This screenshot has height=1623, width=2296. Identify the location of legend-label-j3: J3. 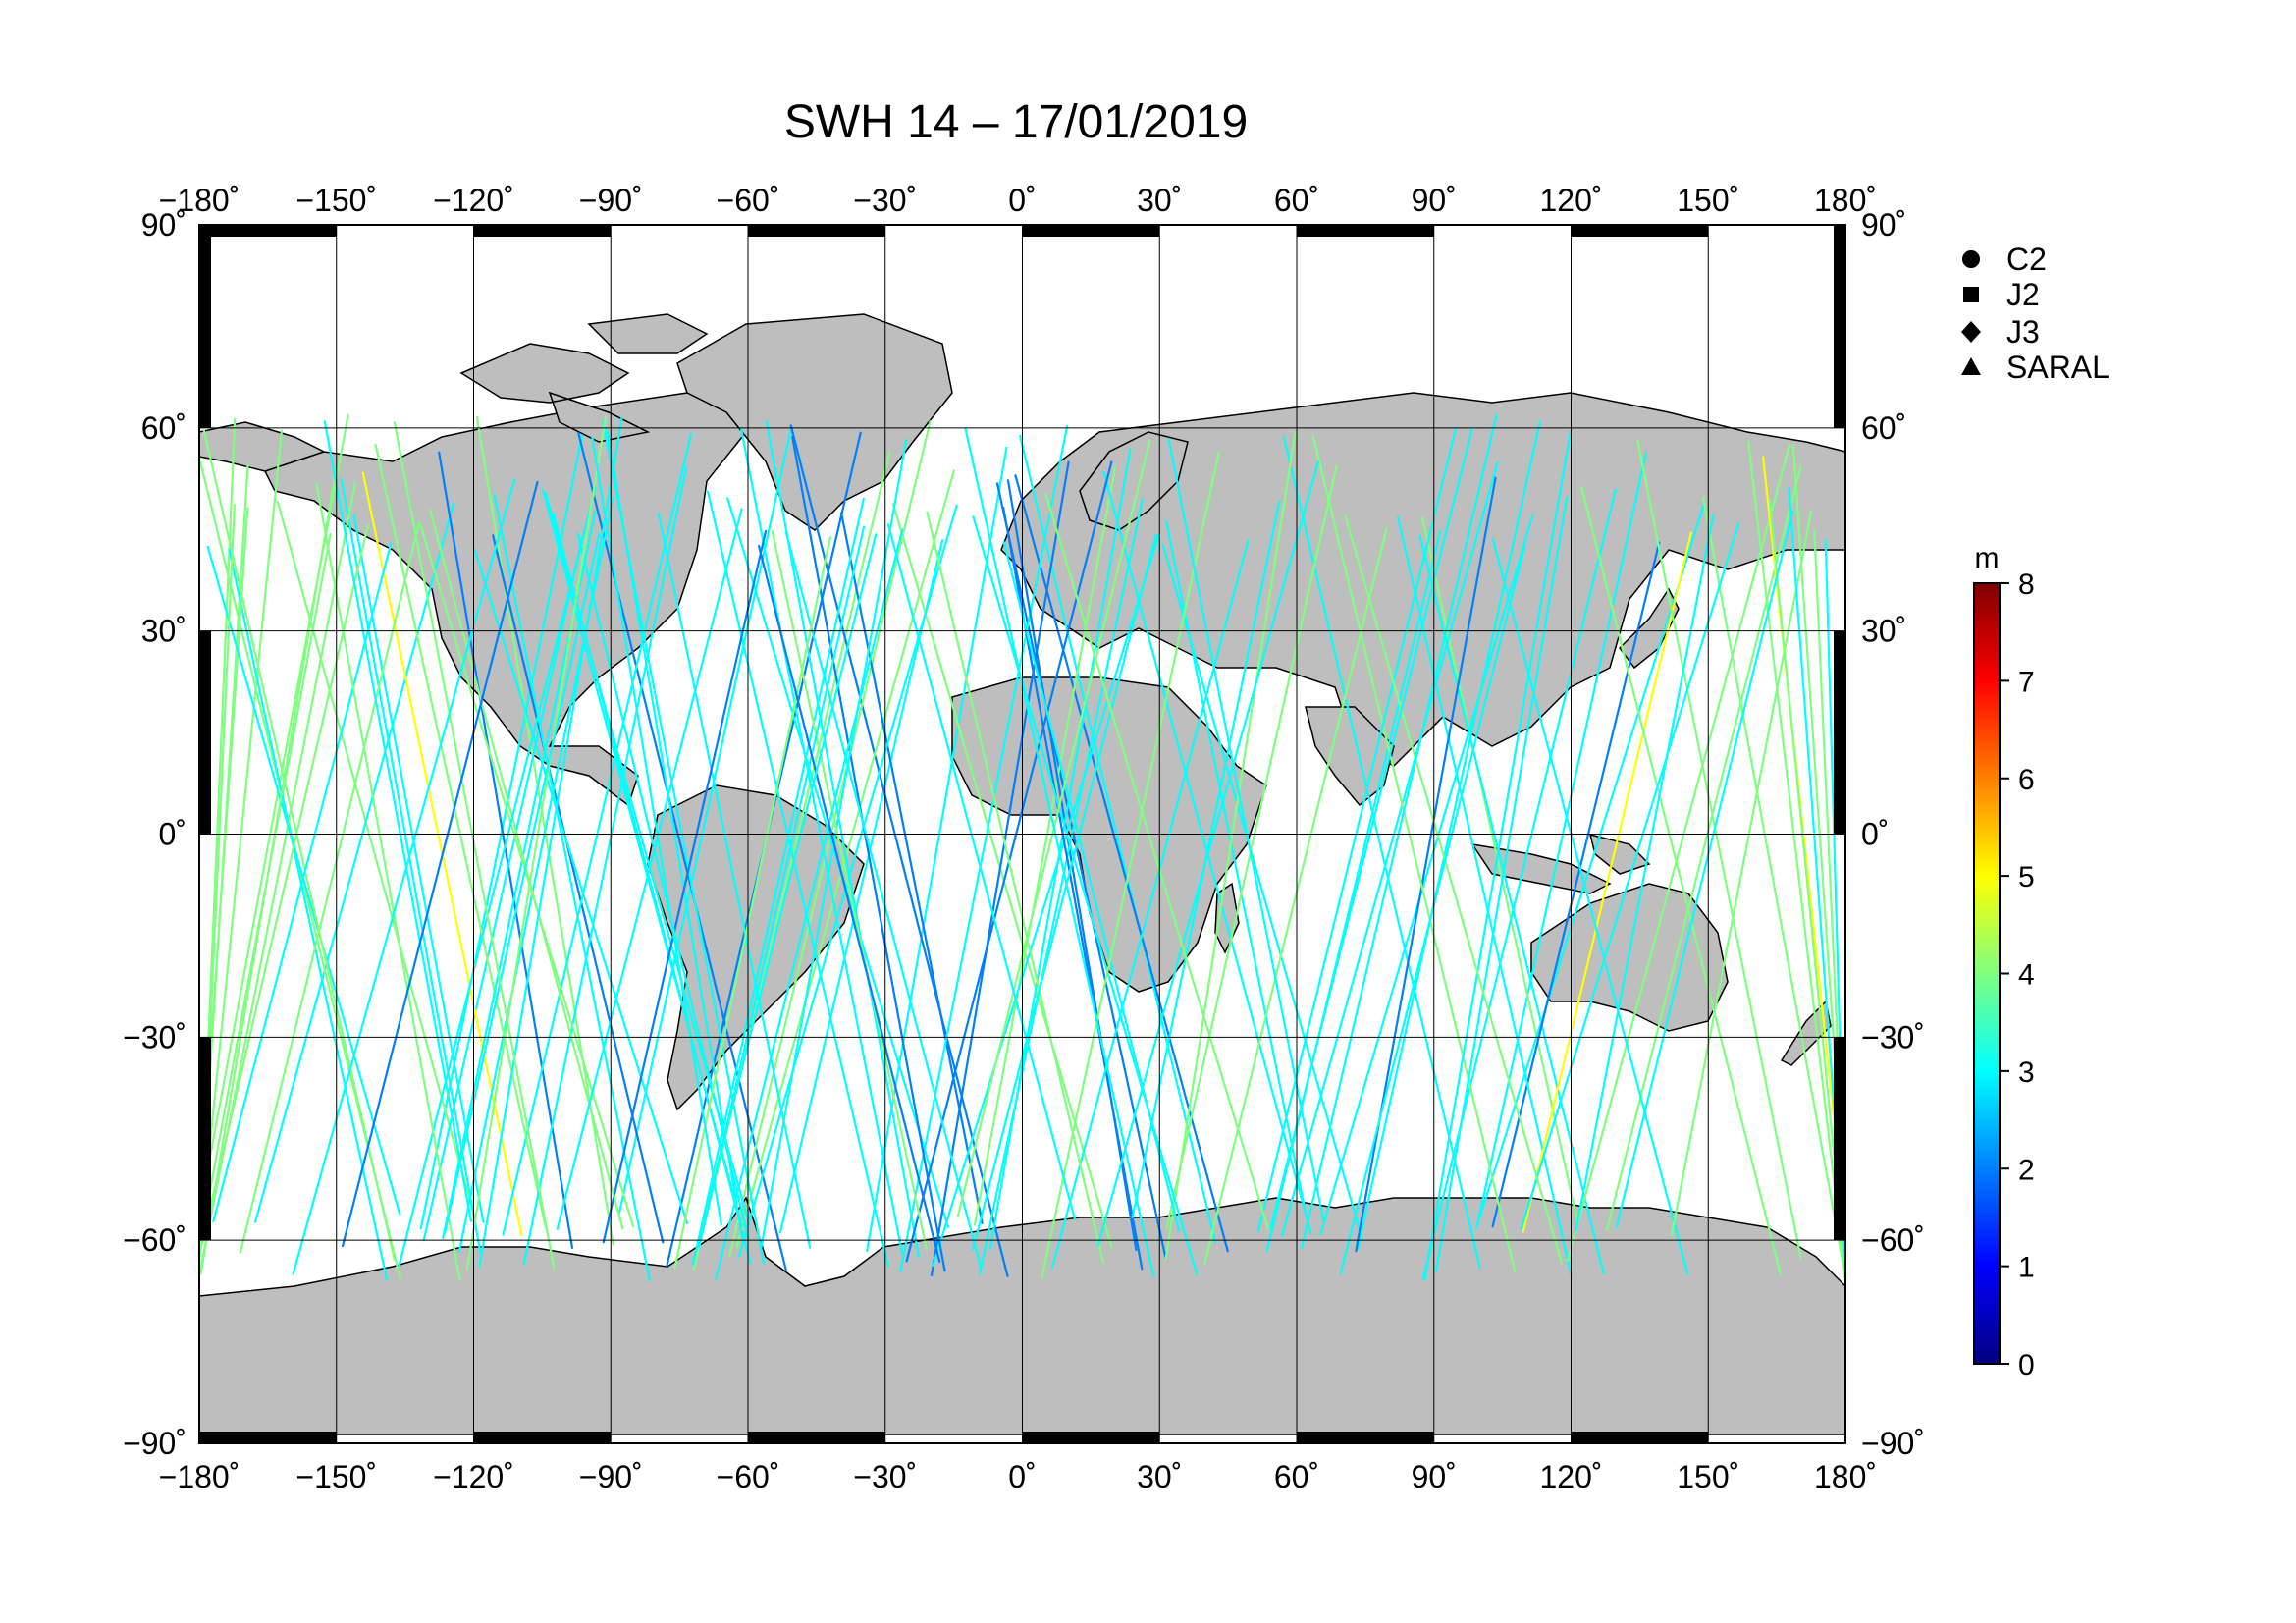
(2023, 332).